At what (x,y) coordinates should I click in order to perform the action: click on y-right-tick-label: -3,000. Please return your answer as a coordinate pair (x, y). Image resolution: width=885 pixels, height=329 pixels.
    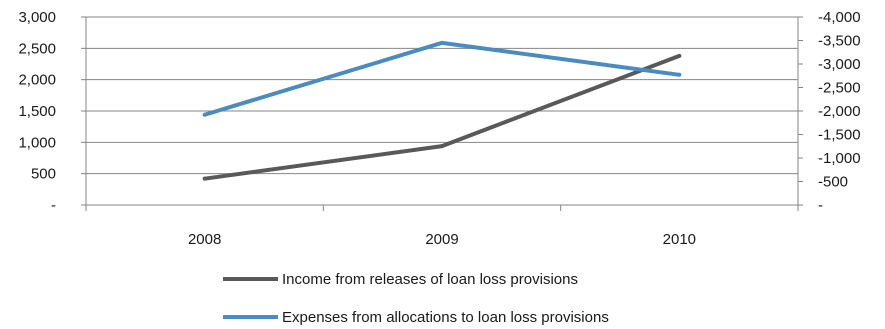
    Looking at the image, I should click on (839, 64).